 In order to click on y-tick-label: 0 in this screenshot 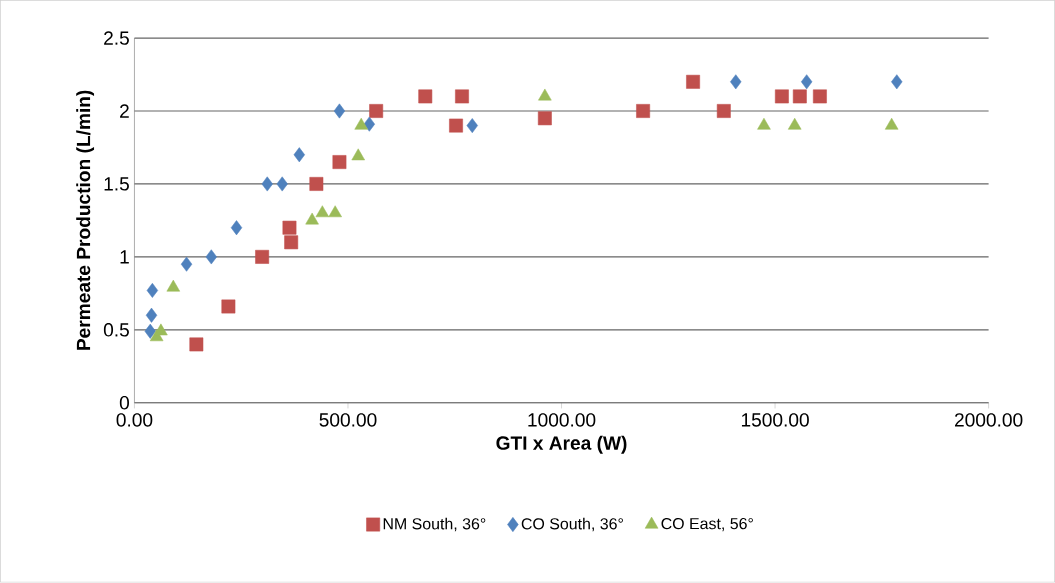, I will do `click(124, 403)`.